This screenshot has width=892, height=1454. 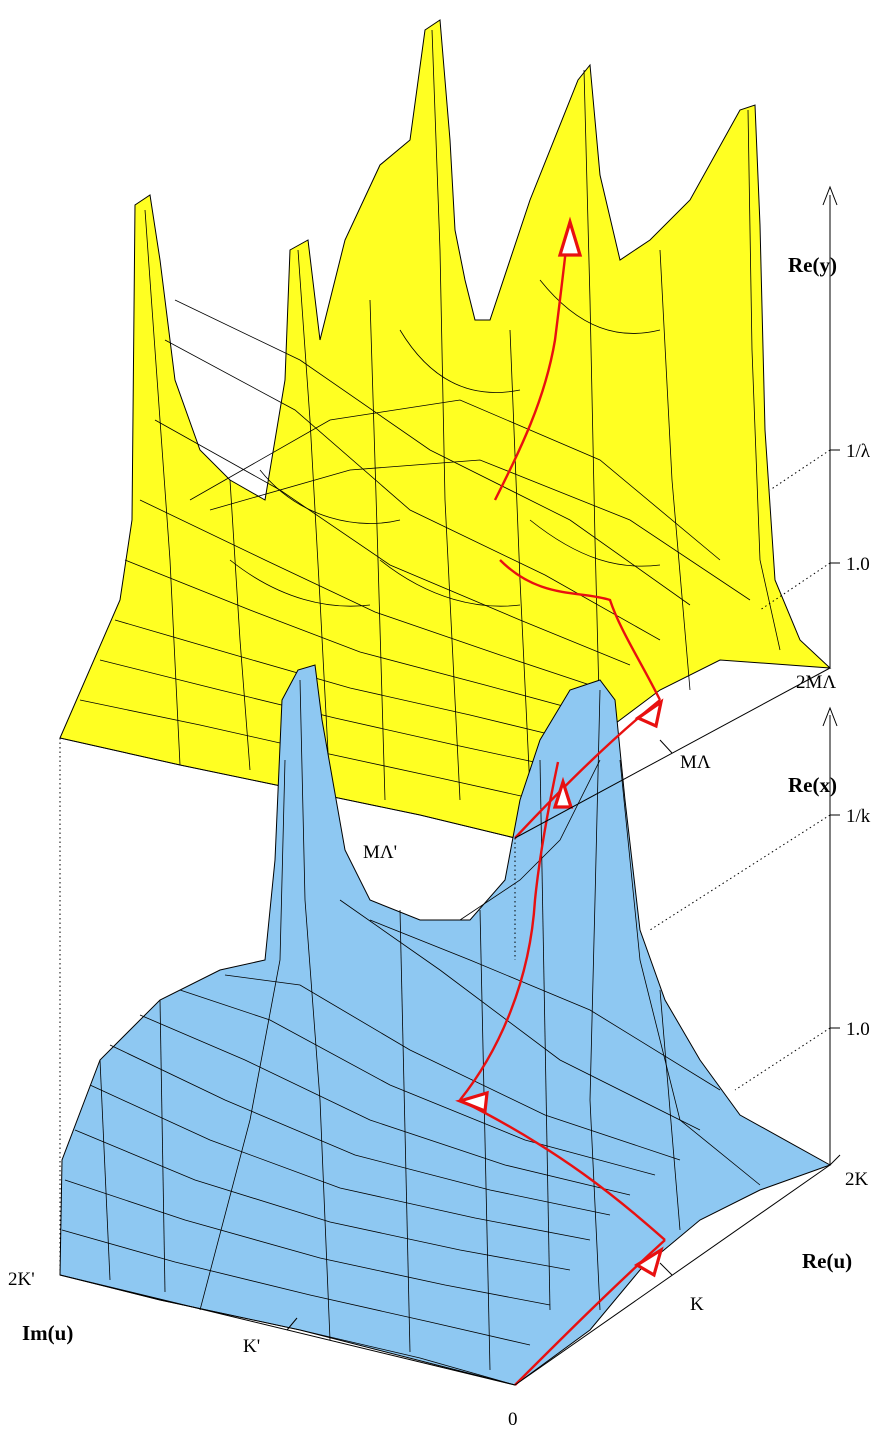 I want to click on upper-base-re-axis, so click(x=672, y=753).